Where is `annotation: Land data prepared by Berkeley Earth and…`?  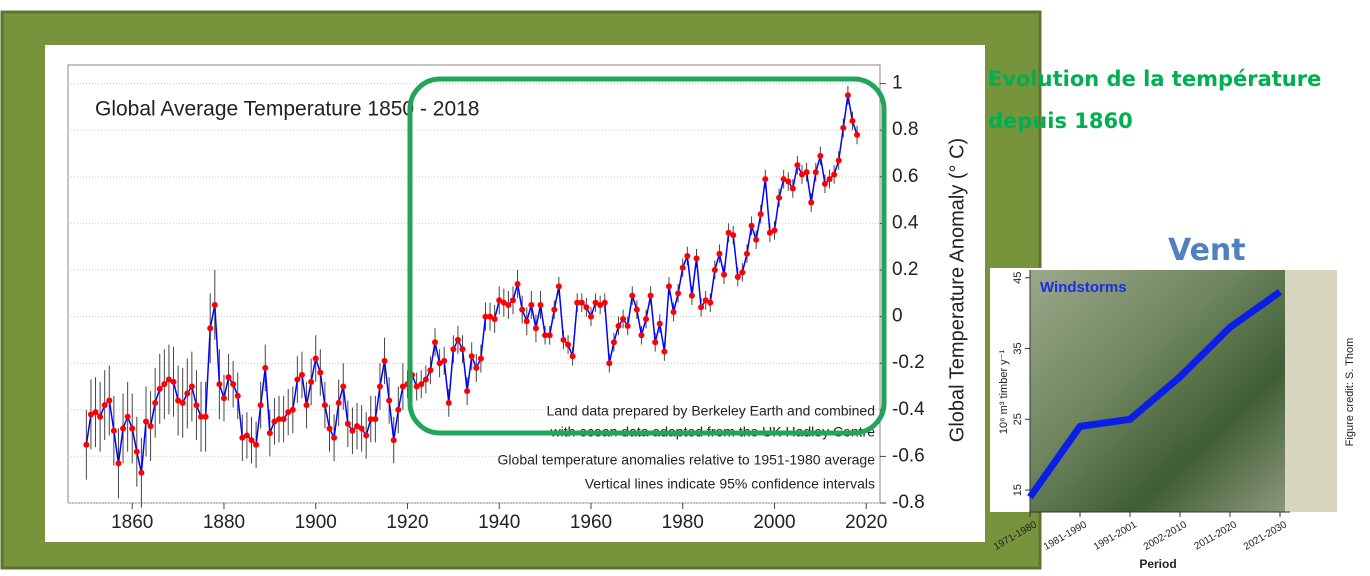 annotation: Land data prepared by Berkeley Earth and… is located at coordinates (711, 411).